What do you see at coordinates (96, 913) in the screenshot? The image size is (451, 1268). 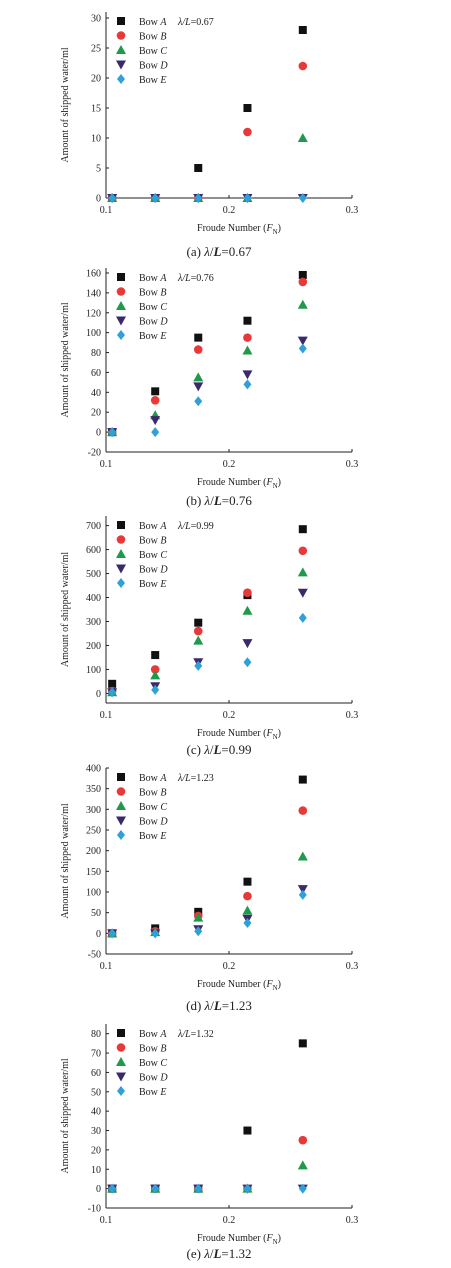 I see `y-tick-label: 50` at bounding box center [96, 913].